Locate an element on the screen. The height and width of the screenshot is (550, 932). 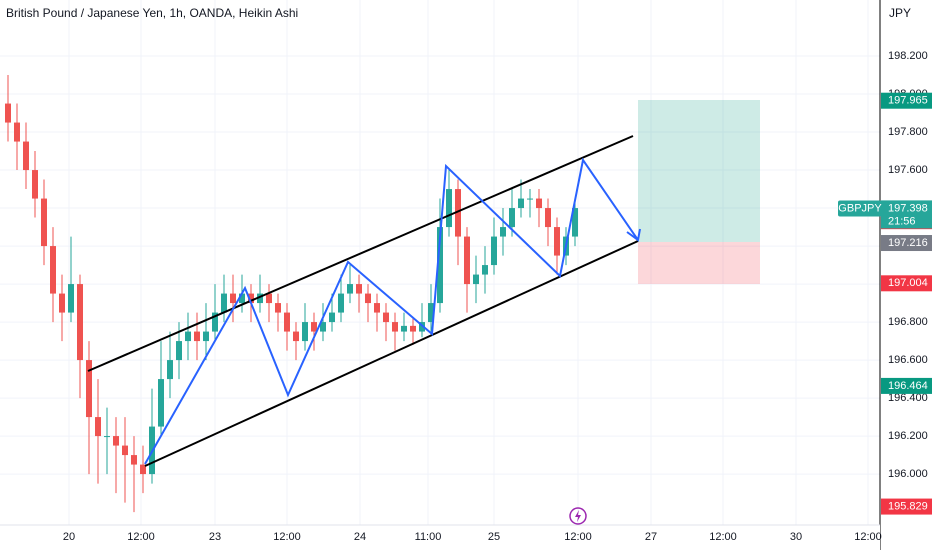
price-tag-label: 197.398 is located at coordinates (908, 208).